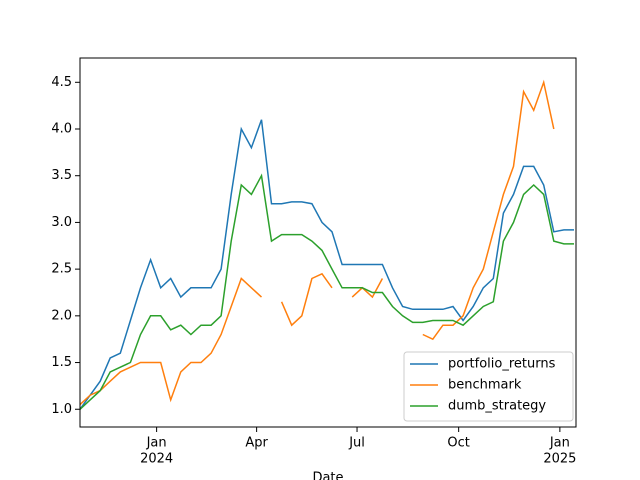  Describe the element at coordinates (559, 459) in the screenshot. I see `x-tick-year: 2025` at that location.